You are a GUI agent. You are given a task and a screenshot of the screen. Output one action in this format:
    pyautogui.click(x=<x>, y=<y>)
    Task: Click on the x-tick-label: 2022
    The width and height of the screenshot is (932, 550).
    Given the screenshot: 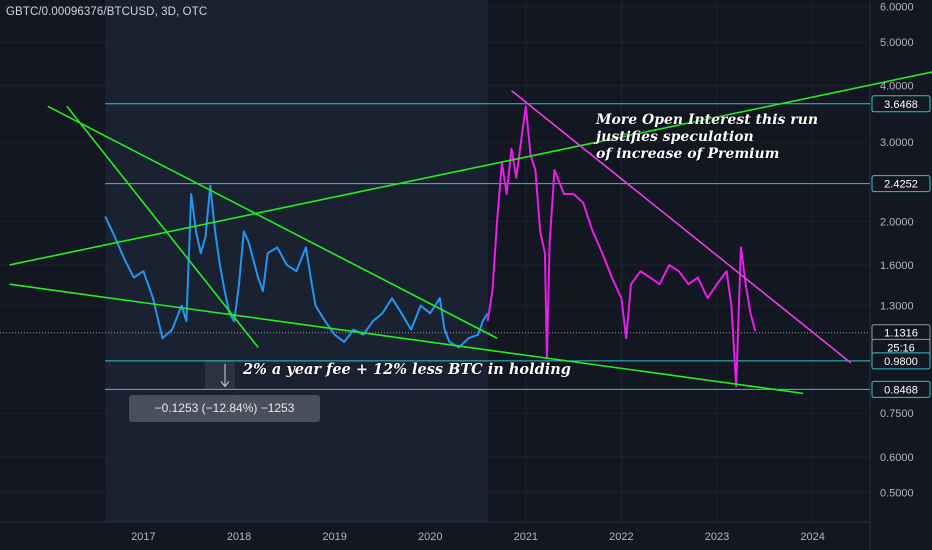 What is the action you would take?
    pyautogui.click(x=621, y=537)
    